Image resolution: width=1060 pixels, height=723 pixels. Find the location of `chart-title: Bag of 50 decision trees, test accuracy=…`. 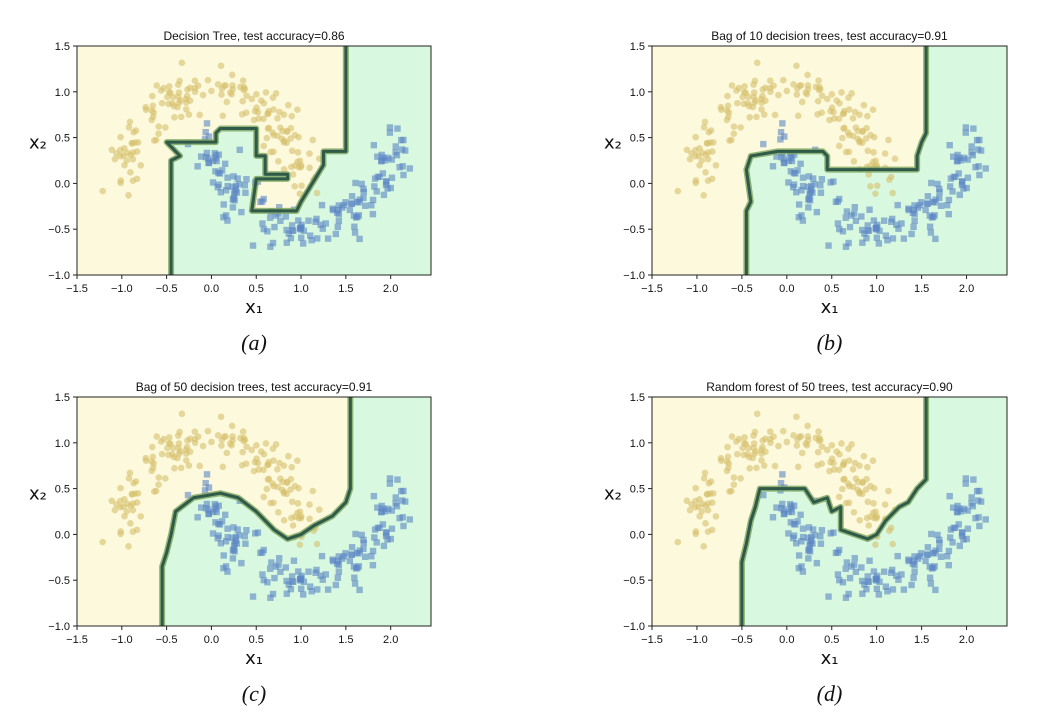

chart-title: Bag of 50 decision trees, test accuracy=… is located at coordinates (254, 387).